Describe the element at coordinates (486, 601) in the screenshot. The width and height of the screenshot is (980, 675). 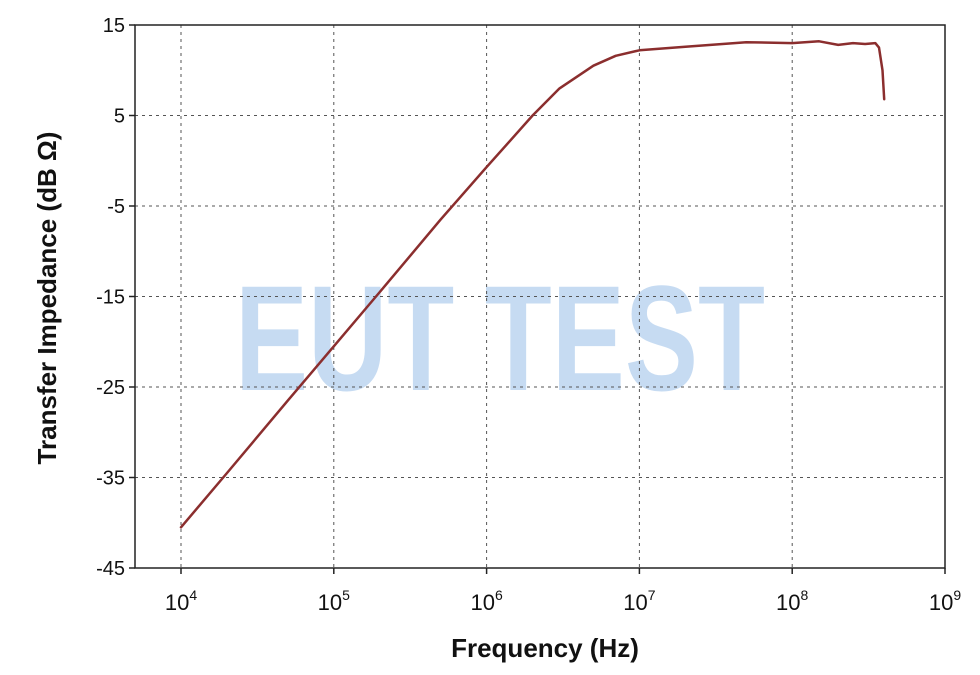
I see `x-tick-label: 10⁶` at that location.